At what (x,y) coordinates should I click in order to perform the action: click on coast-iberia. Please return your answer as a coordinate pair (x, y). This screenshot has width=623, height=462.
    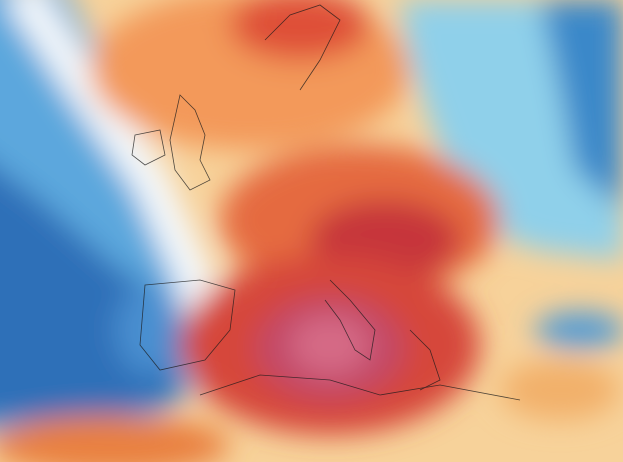
    Looking at the image, I should click on (187, 325).